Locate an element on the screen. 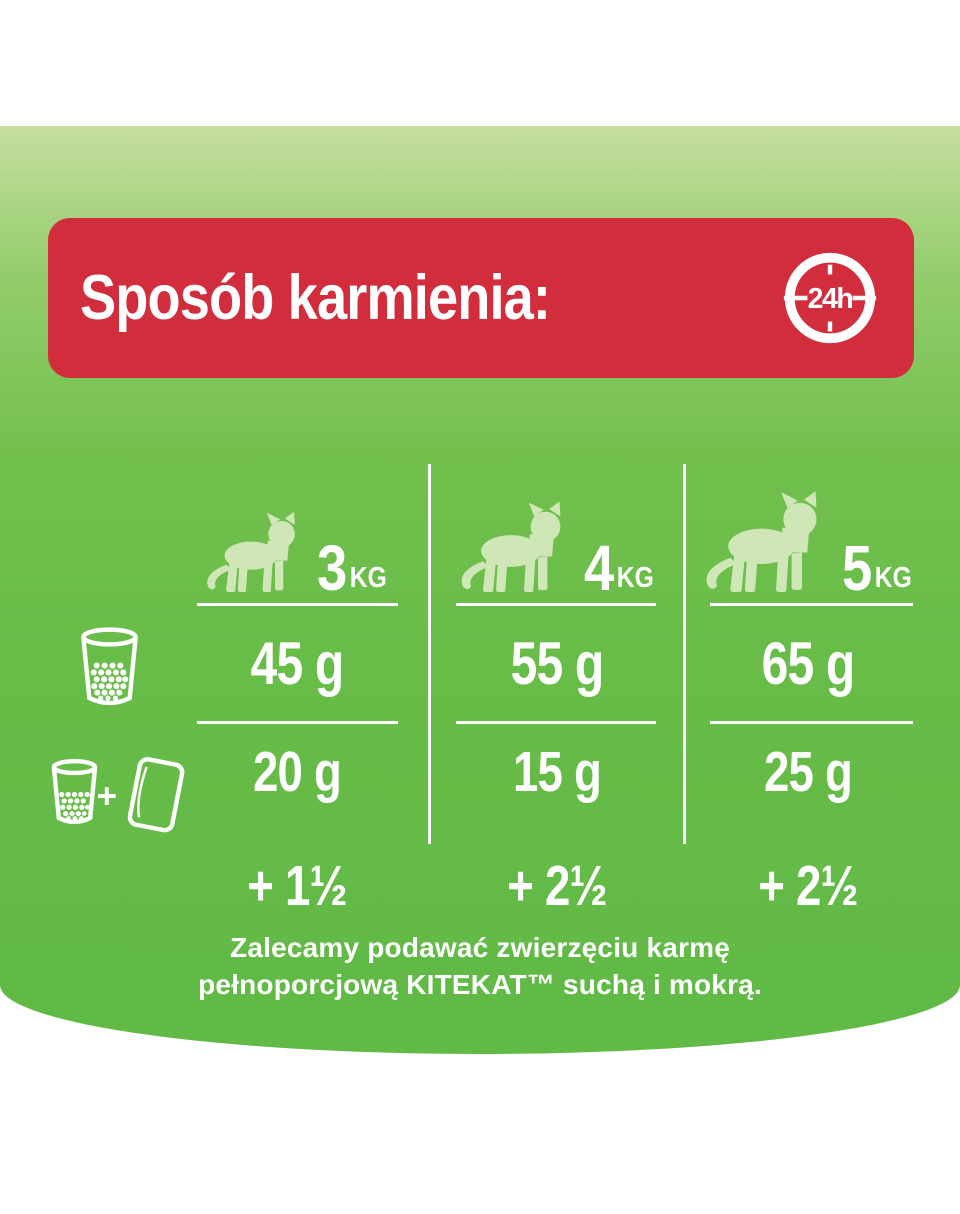 This screenshot has width=960, height=1214. mixed-amount-cell-5kg: 25 g + 2½ is located at coordinates (808, 829).